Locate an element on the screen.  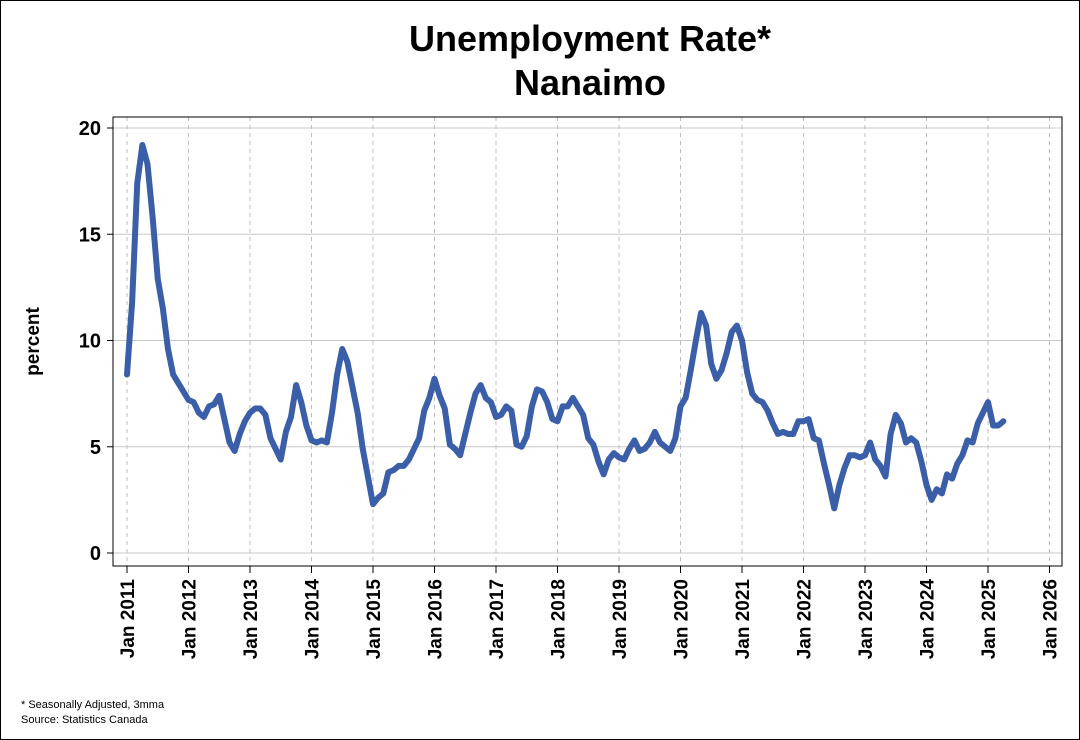
chart-subtitle: Nanaimo is located at coordinates (590, 82).